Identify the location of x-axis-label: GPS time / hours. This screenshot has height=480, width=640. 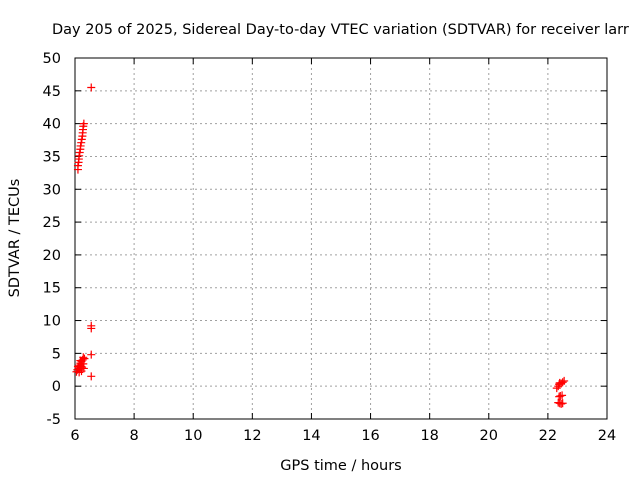
(340, 466).